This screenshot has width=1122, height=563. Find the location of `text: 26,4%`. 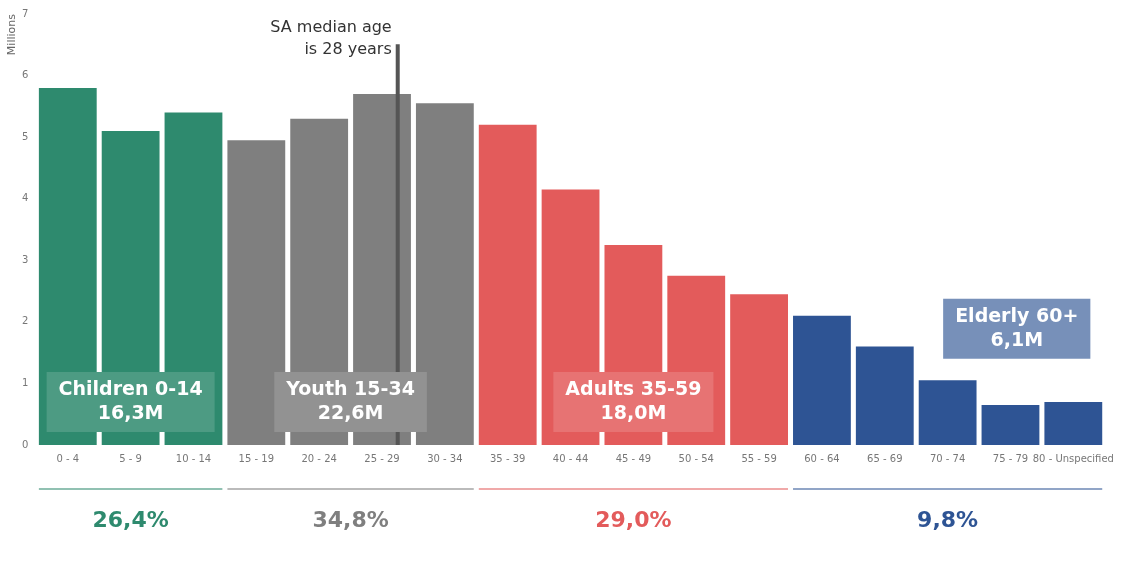

text: 26,4% is located at coordinates (130, 519).